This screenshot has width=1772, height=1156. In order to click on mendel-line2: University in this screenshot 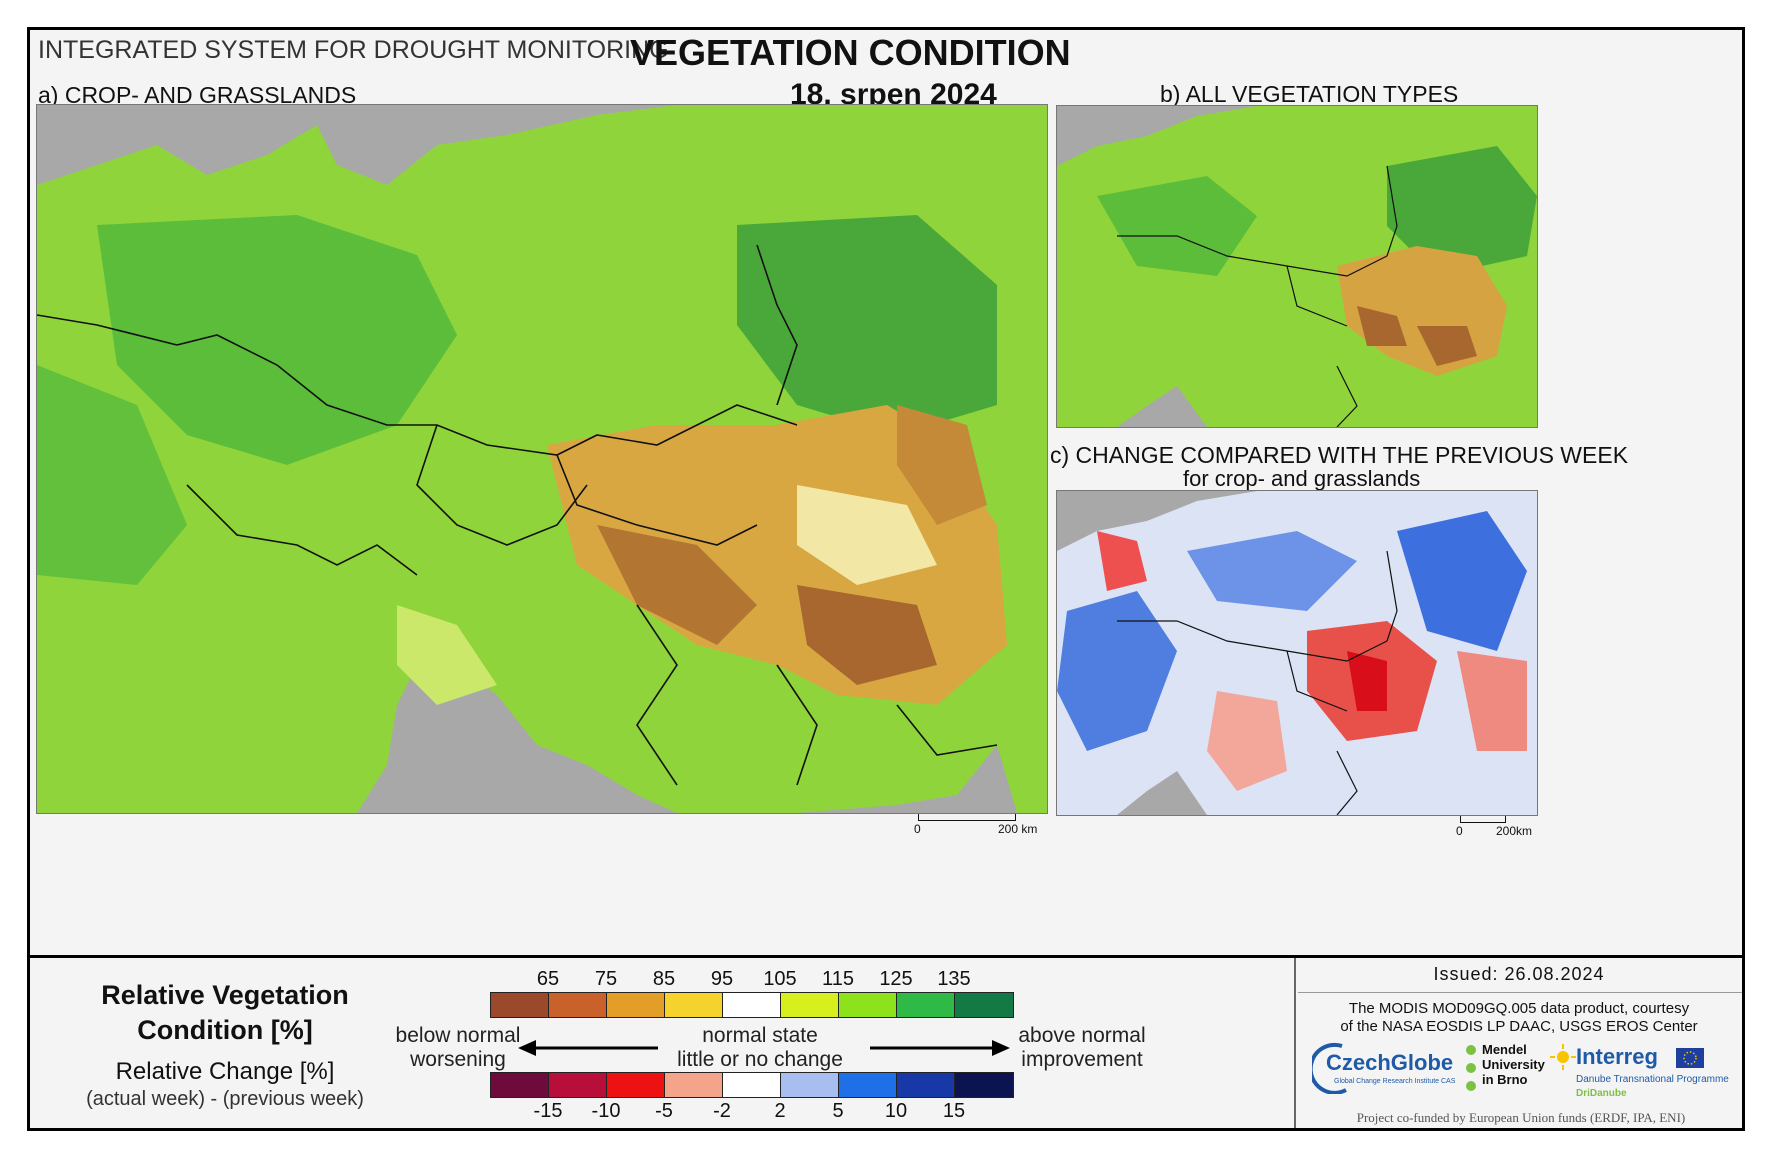, I will do `click(1513, 1064)`.